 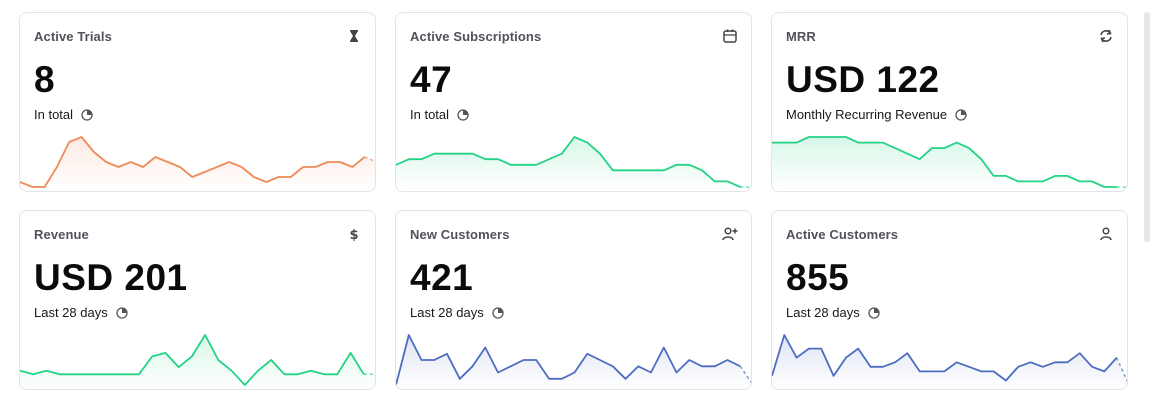 What do you see at coordinates (867, 114) in the screenshot?
I see `card-subtitle: Monthly Recurring Revenue` at bounding box center [867, 114].